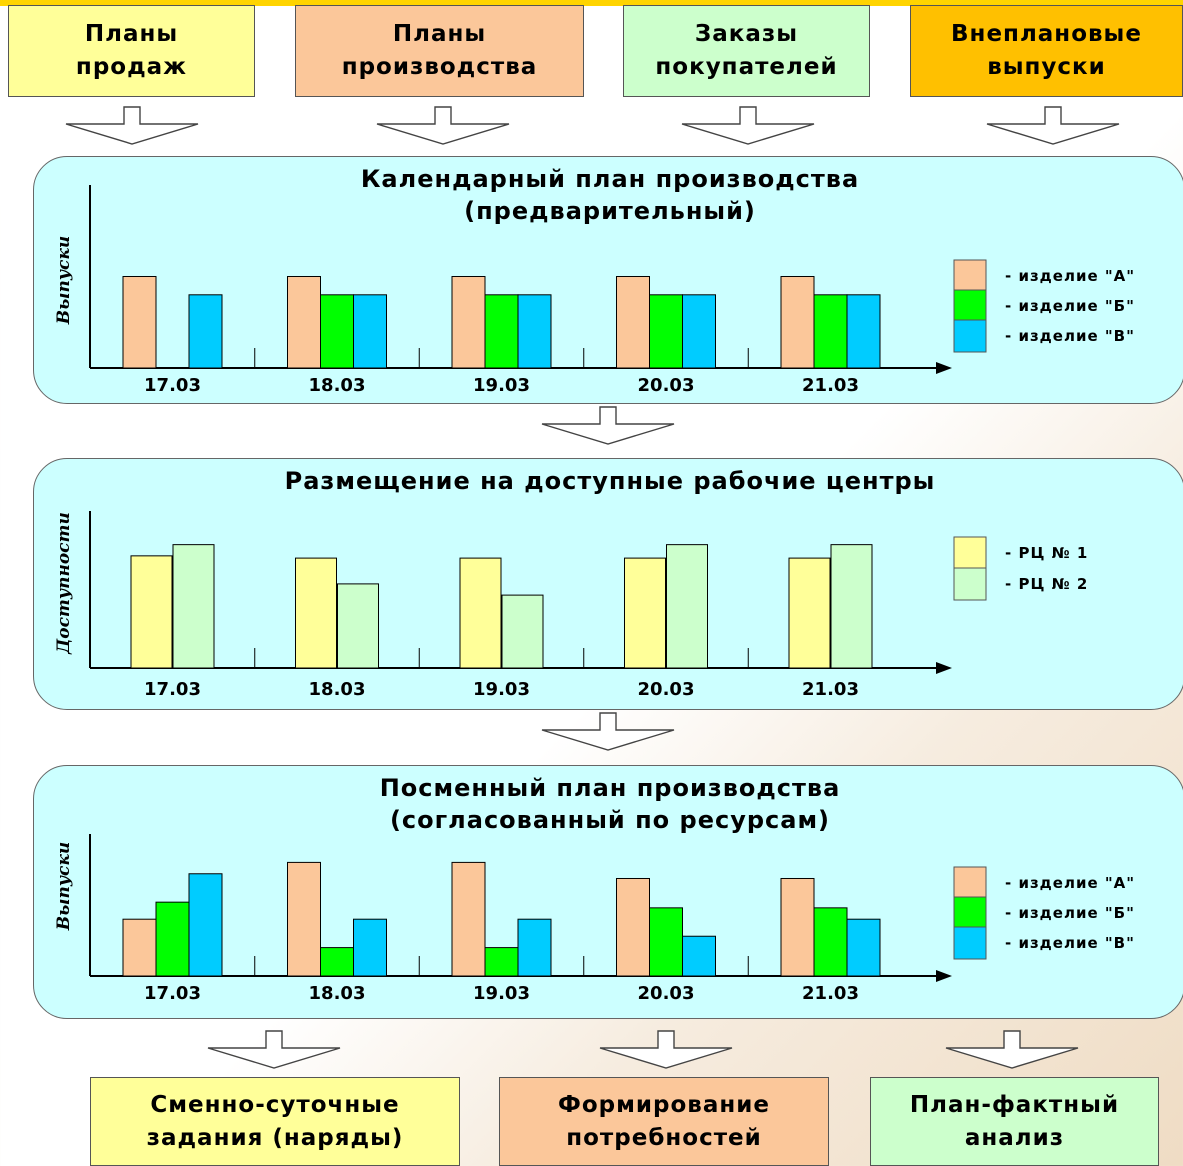 This screenshot has height=1166, width=1183. What do you see at coordinates (746, 67) in the screenshot?
I see `customer-orders-line2: покупателей` at bounding box center [746, 67].